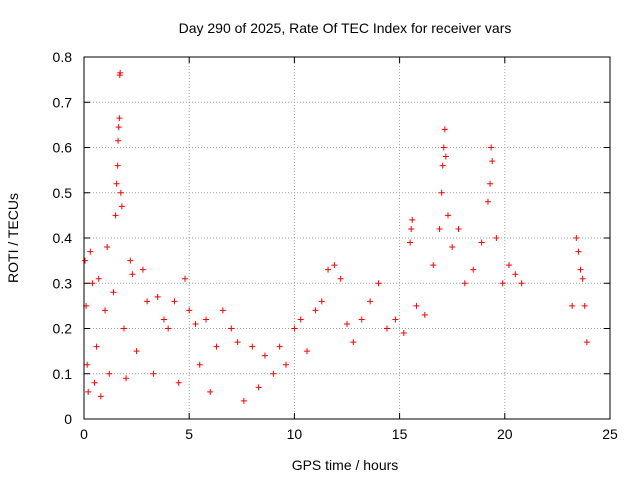  Describe the element at coordinates (400, 434) in the screenshot. I see `x-tick-label: 15` at that location.